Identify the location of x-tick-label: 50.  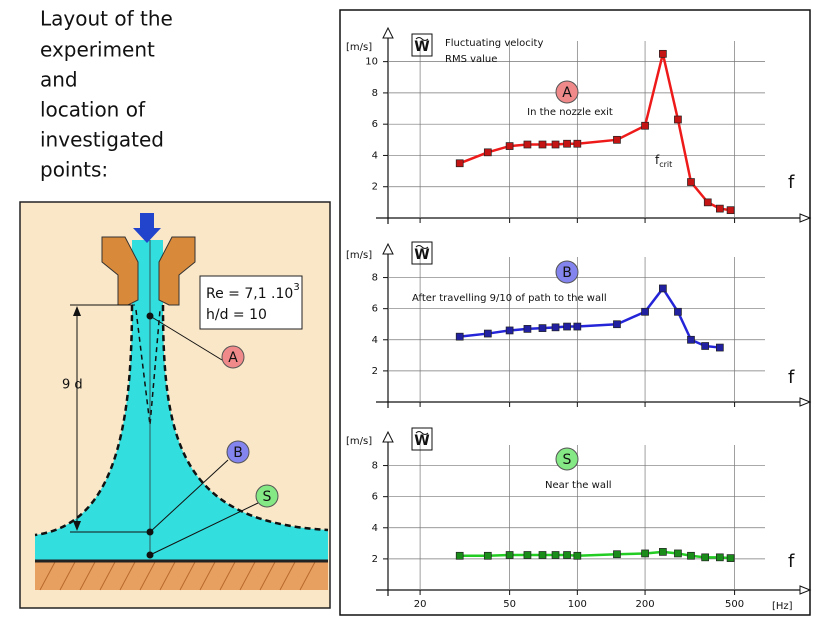
(509, 604).